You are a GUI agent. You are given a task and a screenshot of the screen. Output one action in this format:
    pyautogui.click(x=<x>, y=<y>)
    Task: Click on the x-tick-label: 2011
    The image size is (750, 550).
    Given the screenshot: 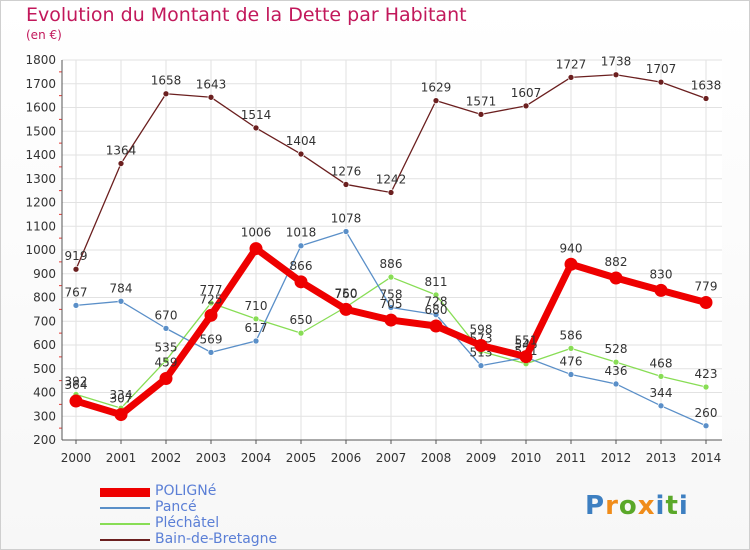 What is the action you would take?
    pyautogui.click(x=571, y=458)
    